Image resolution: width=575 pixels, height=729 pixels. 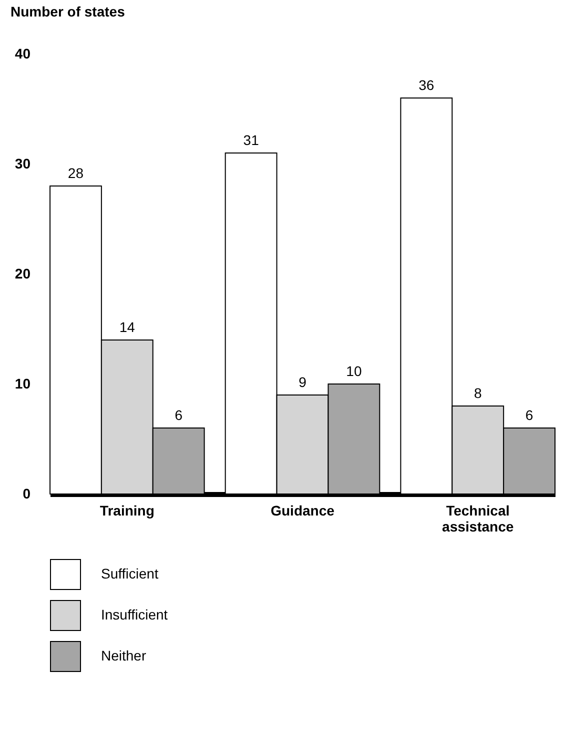 I want to click on y-tick-label: 10, so click(x=22, y=384).